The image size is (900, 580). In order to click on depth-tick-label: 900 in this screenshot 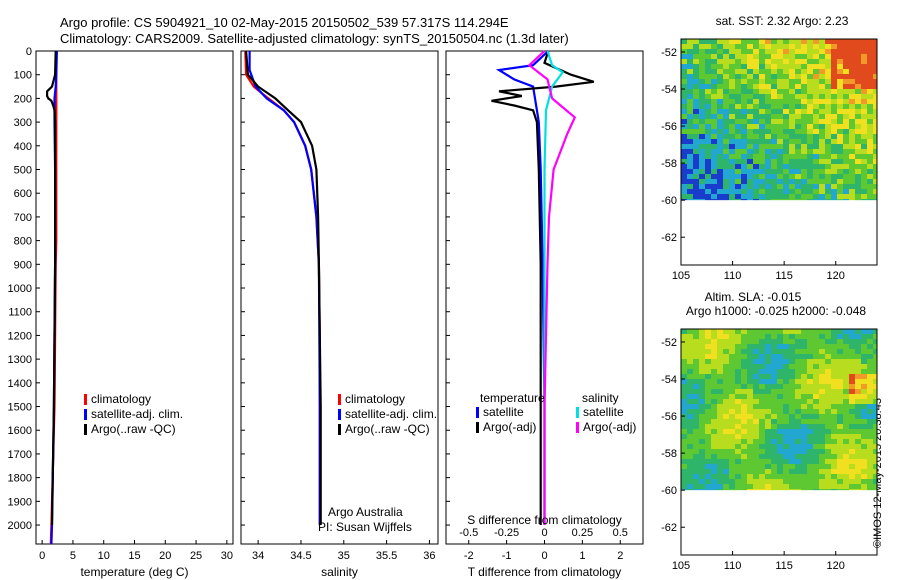, I will do `click(23, 265)`.